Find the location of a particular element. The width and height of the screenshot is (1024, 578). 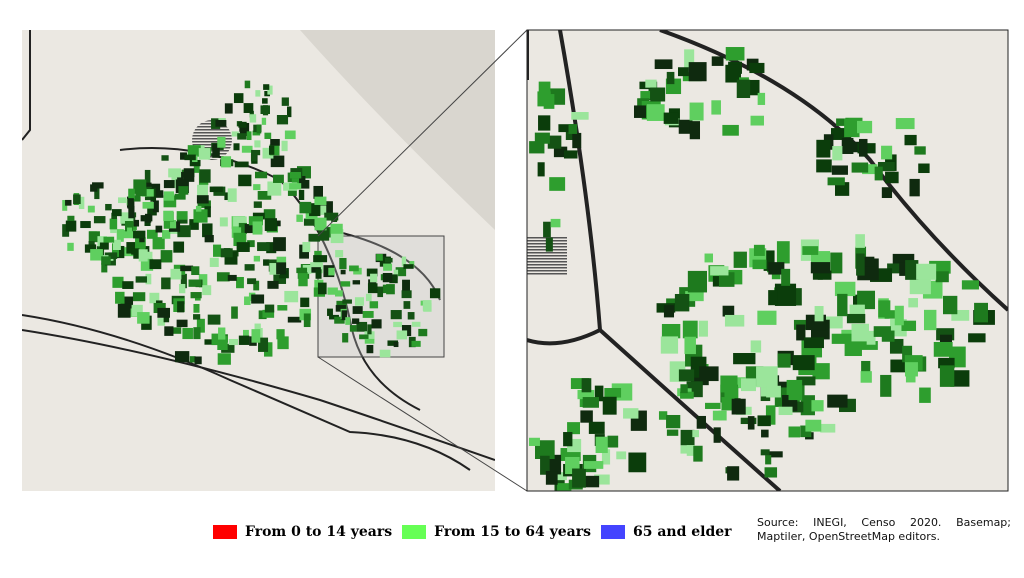

legend-swatch is located at coordinates (225, 532).